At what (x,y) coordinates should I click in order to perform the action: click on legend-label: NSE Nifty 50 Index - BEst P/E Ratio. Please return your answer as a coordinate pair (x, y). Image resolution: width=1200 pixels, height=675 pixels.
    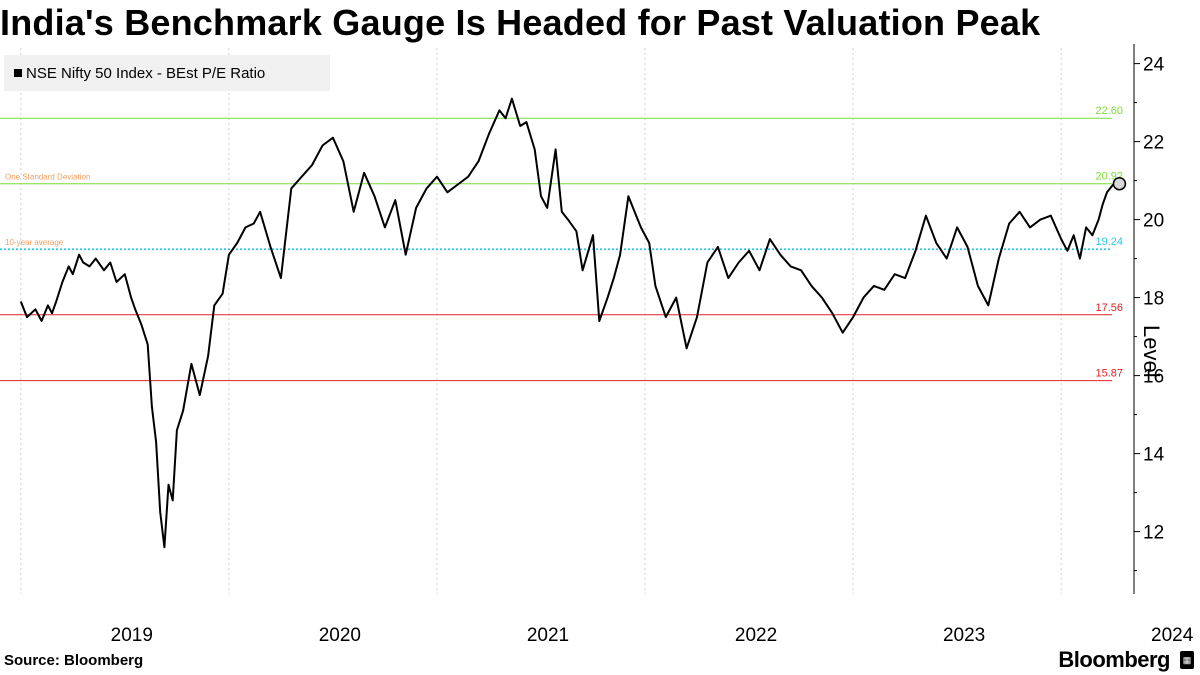
    Looking at the image, I should click on (146, 73).